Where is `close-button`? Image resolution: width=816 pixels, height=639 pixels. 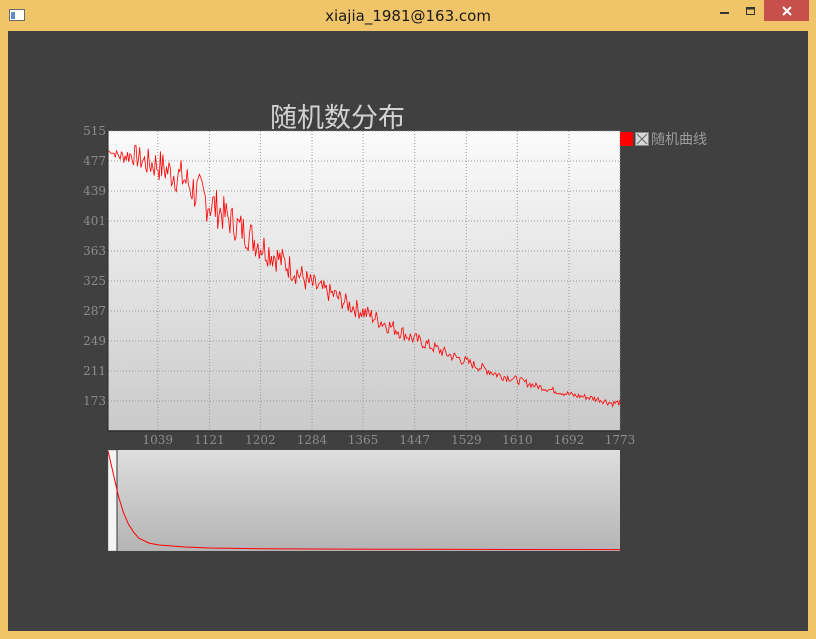 close-button is located at coordinates (786, 10).